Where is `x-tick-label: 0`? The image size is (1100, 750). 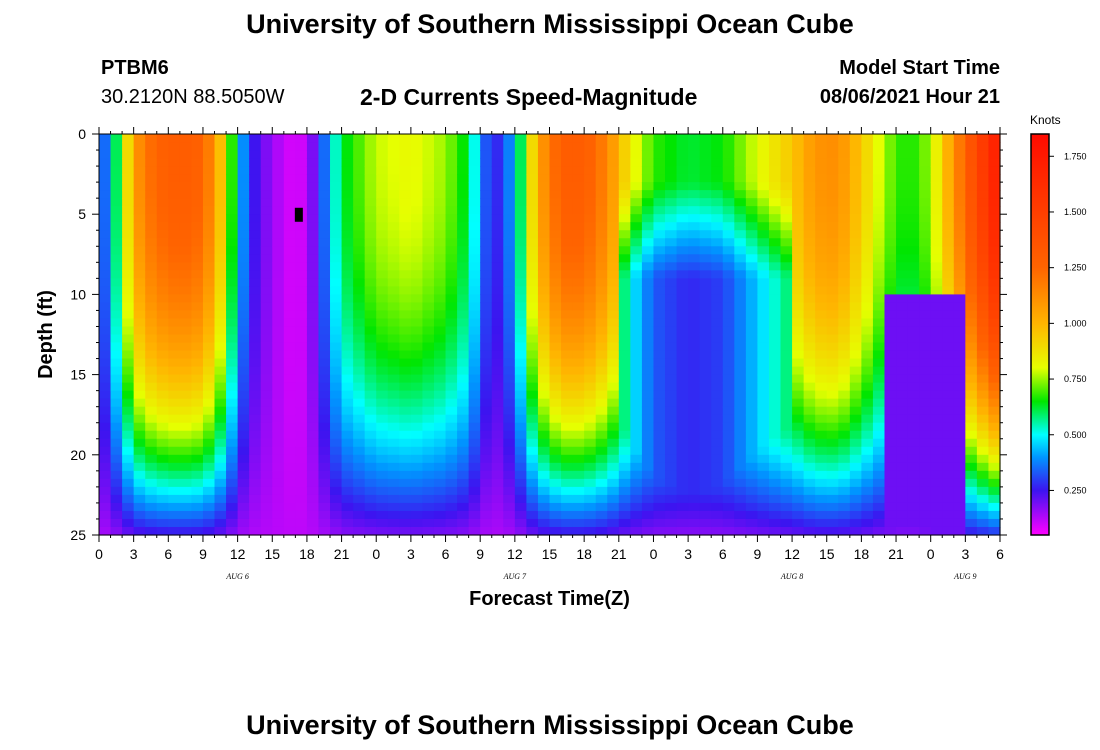
x-tick-label: 0 is located at coordinates (99, 554).